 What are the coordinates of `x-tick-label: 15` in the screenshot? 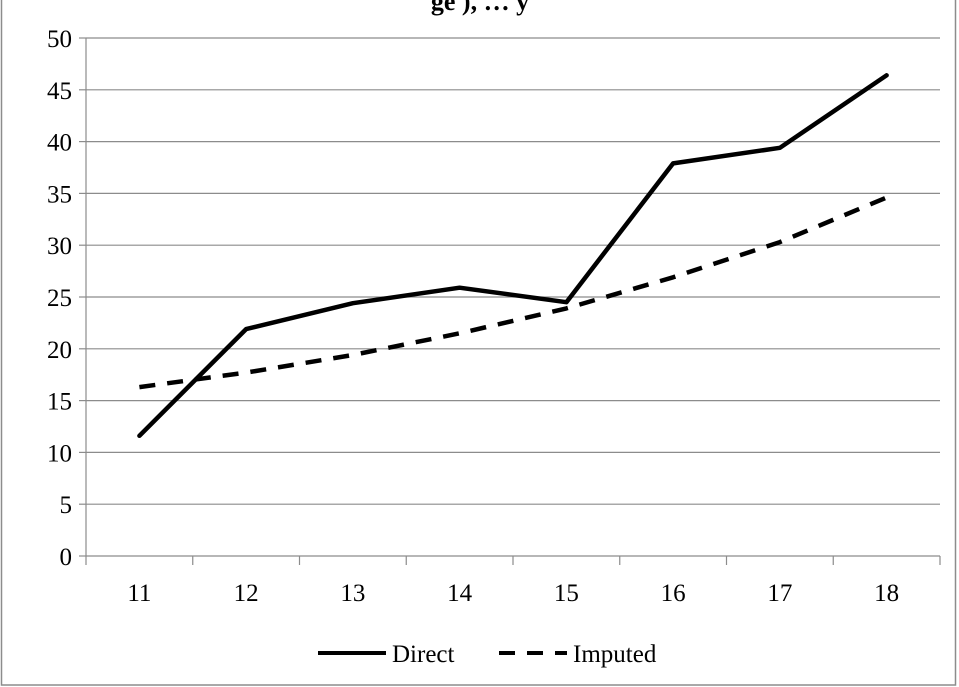 It's located at (566, 593).